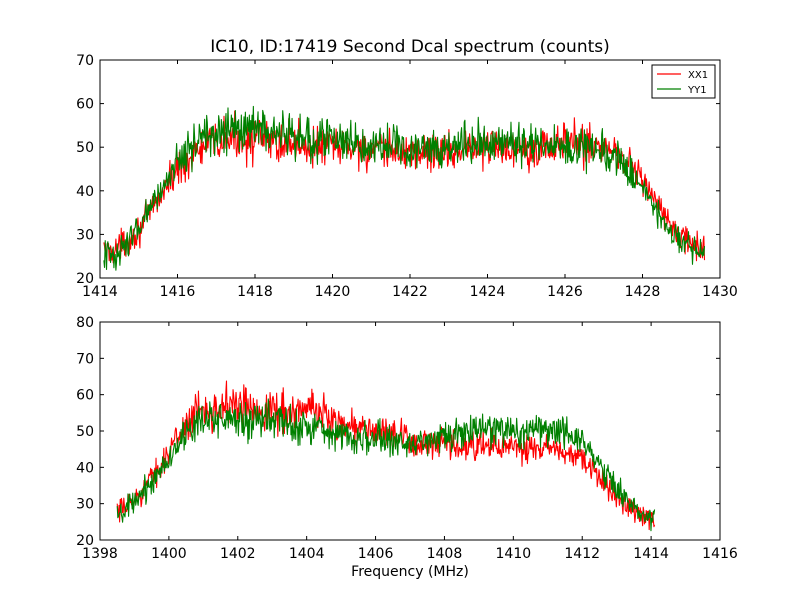 Image resolution: width=800 pixels, height=600 pixels. I want to click on bottom-x-tick-label: 1414, so click(651, 554).